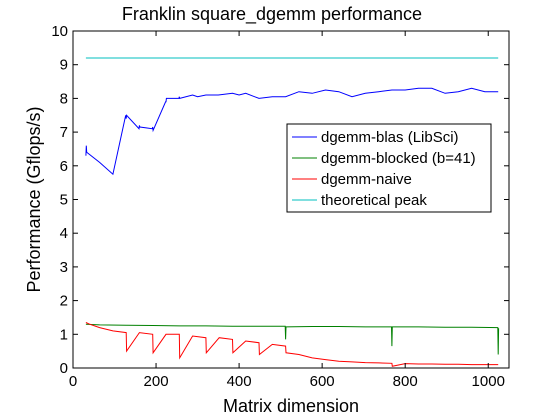 Image resolution: width=560 pixels, height=419 pixels. Describe the element at coordinates (398, 158) in the screenshot. I see `legend-label-1: dgemm-blocked (b=41)` at that location.